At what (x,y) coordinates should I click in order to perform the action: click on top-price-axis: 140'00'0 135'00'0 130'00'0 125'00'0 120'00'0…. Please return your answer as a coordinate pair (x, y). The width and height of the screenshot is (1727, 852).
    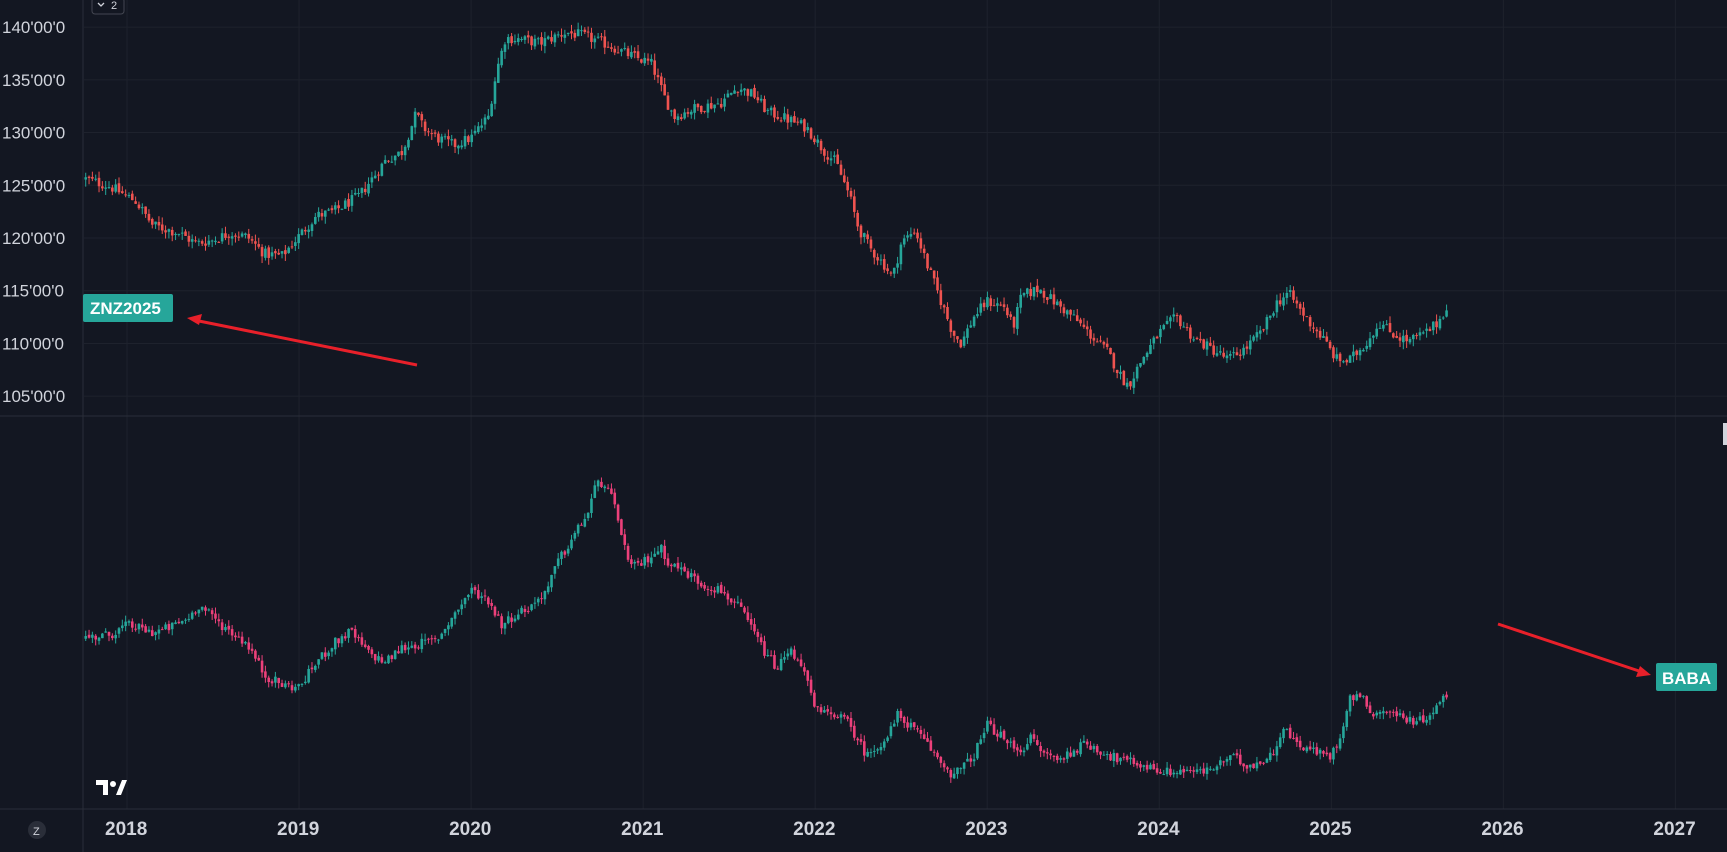
    Looking at the image, I should click on (33, 212).